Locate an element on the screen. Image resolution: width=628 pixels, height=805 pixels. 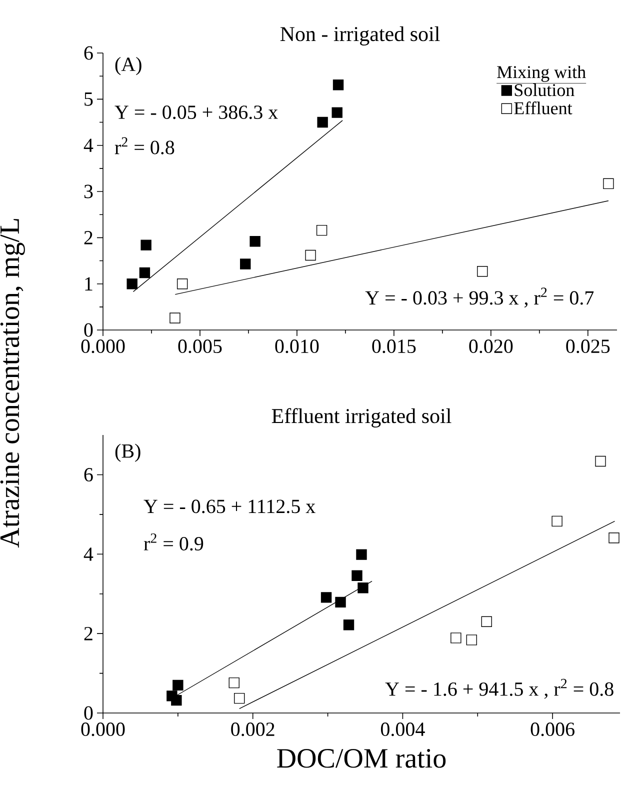
x-tick-label: 0.010 is located at coordinates (297, 347).